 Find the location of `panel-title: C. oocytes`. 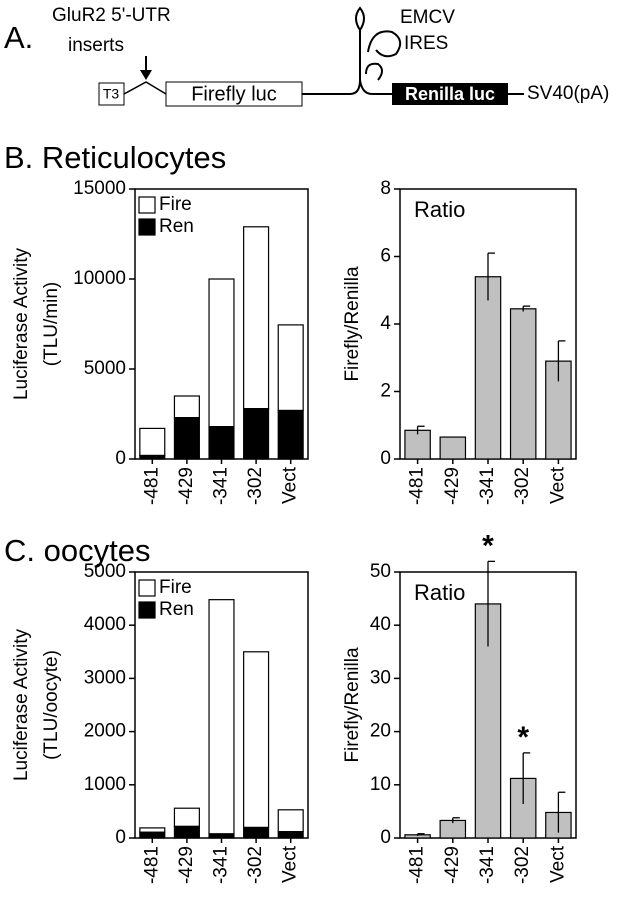

panel-title: C. oocytes is located at coordinates (77, 550).